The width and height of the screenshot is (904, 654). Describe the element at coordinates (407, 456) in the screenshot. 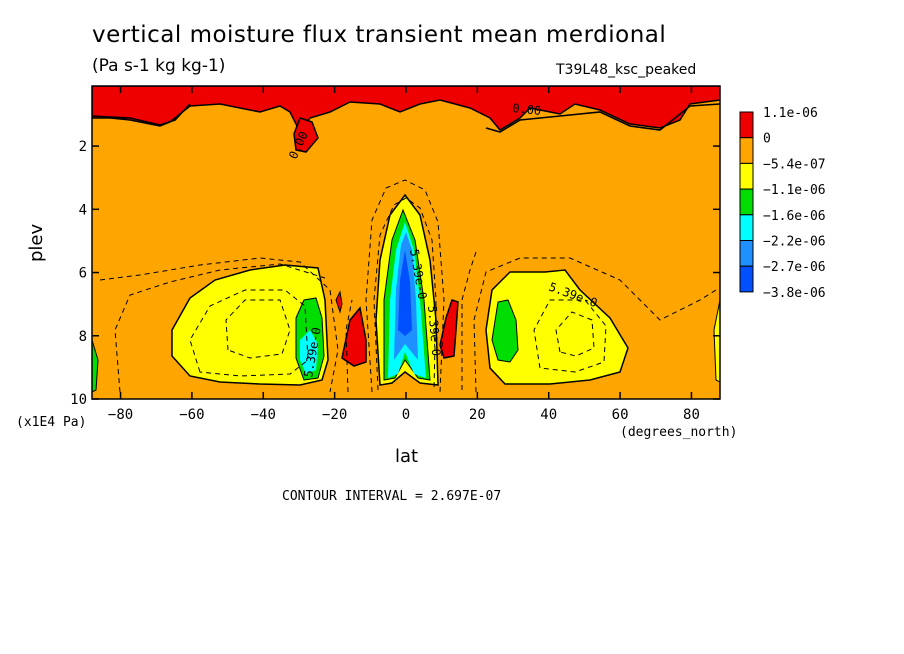

I see `x-axis-label: lat` at that location.